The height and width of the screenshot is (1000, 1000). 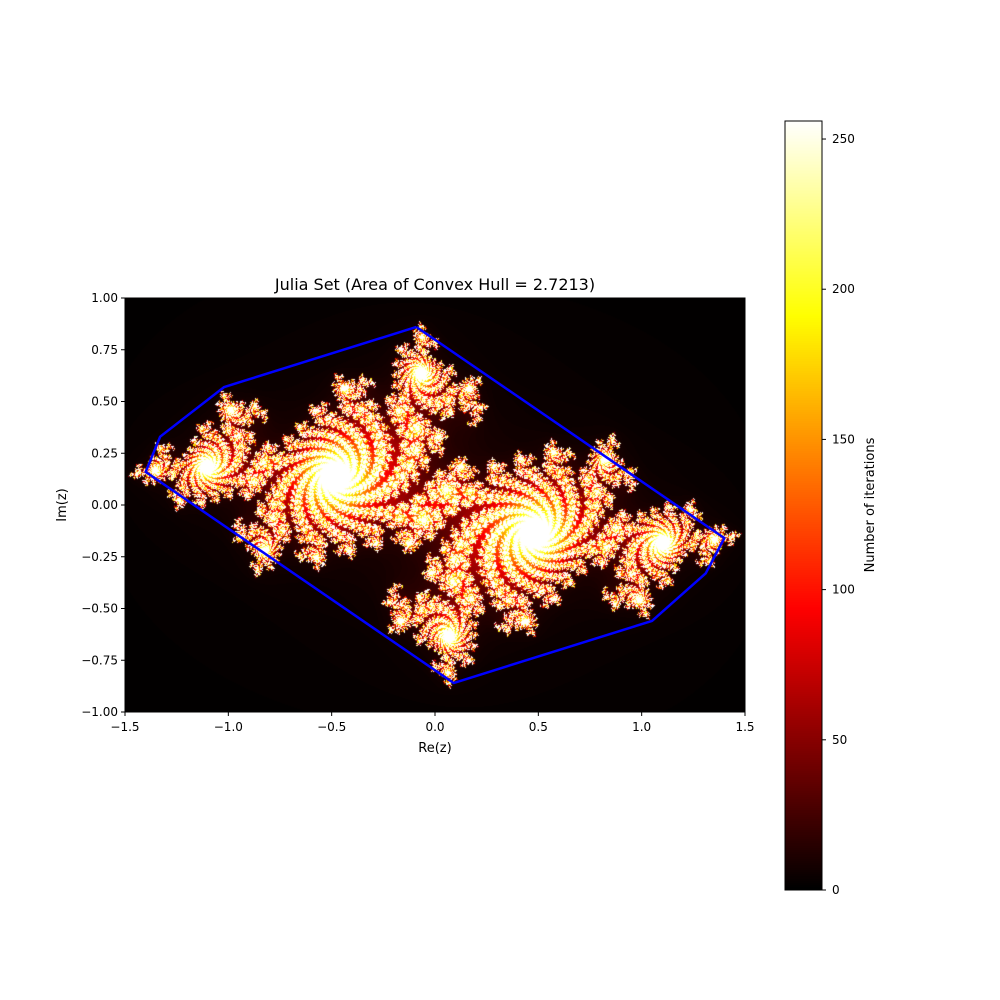 What do you see at coordinates (839, 740) in the screenshot?
I see `colorbar-tick-label: 50` at bounding box center [839, 740].